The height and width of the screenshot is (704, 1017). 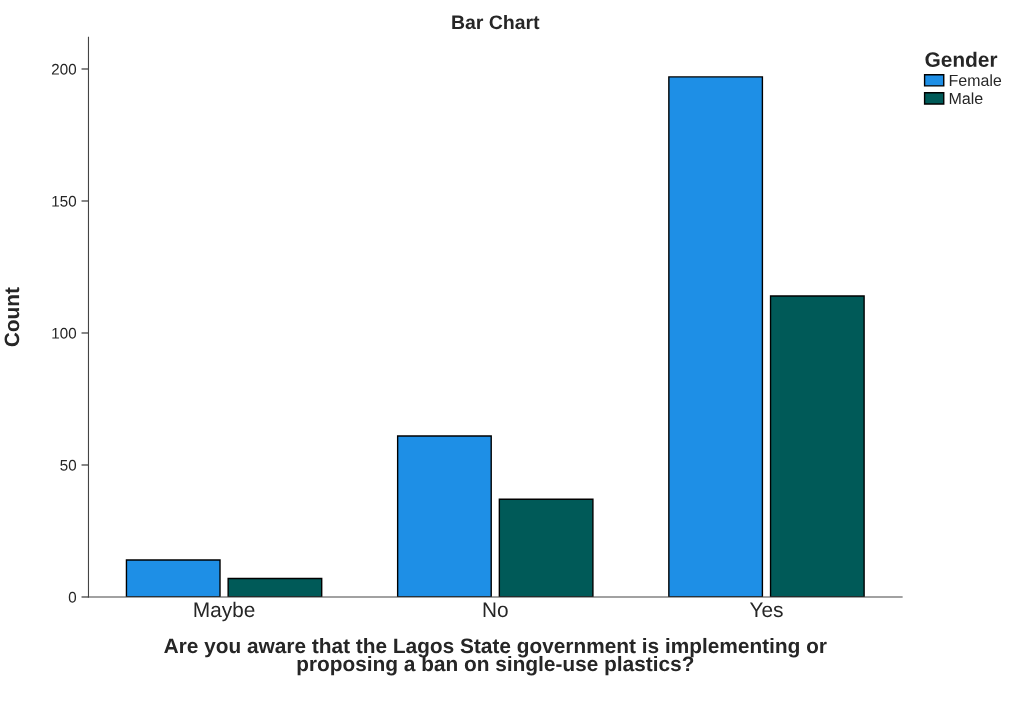 I want to click on x-tick-label: No, so click(x=495, y=610).